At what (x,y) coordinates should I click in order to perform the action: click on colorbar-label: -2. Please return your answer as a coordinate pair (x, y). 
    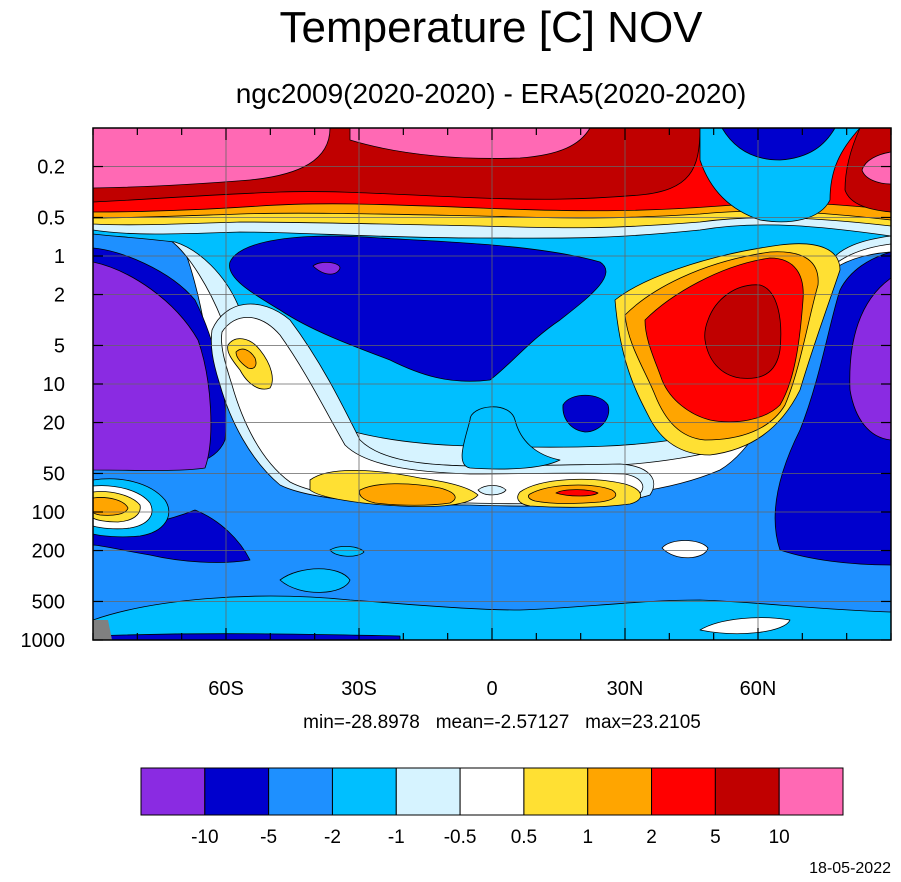
    Looking at the image, I should click on (332, 837).